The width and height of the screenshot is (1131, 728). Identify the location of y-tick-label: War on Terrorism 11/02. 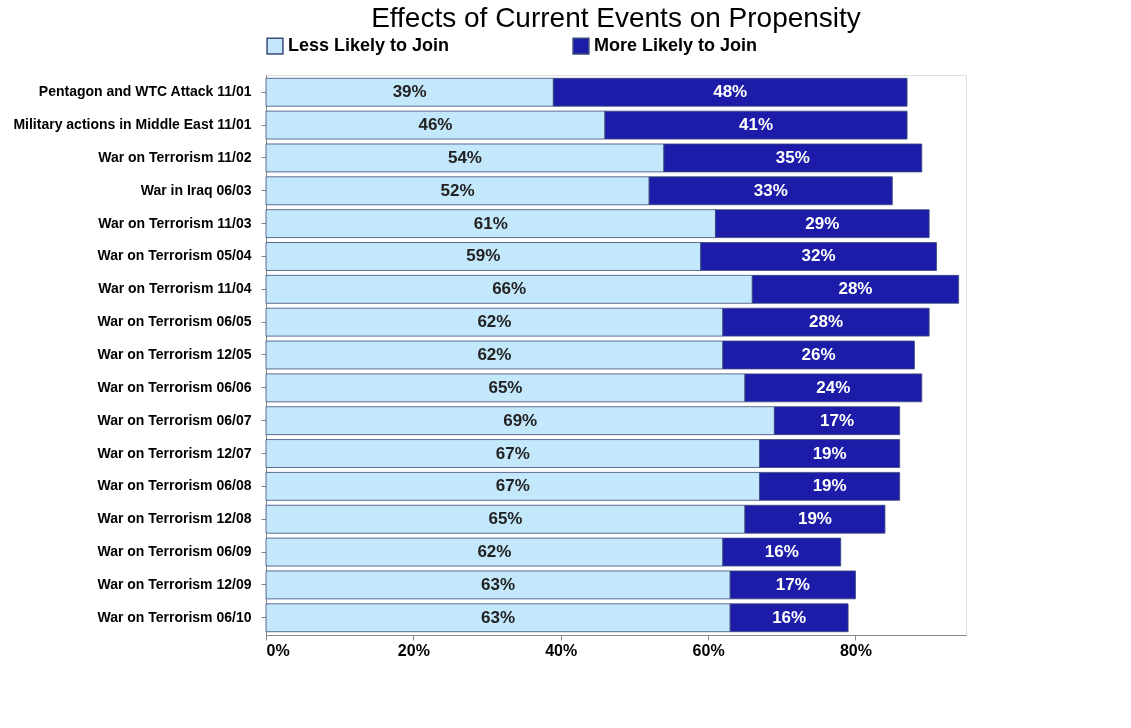
(175, 156).